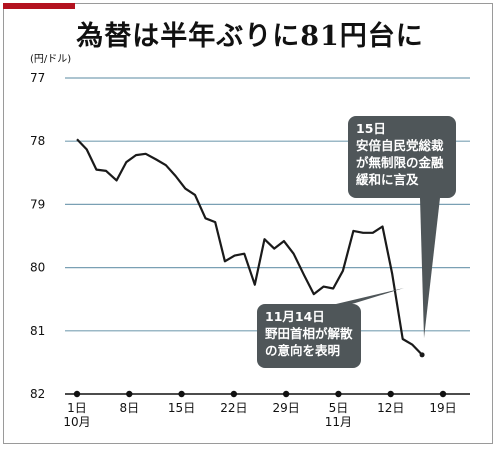 The image size is (500, 449). Describe the element at coordinates (37, 204) in the screenshot. I see `y-tick-label: 79` at that location.